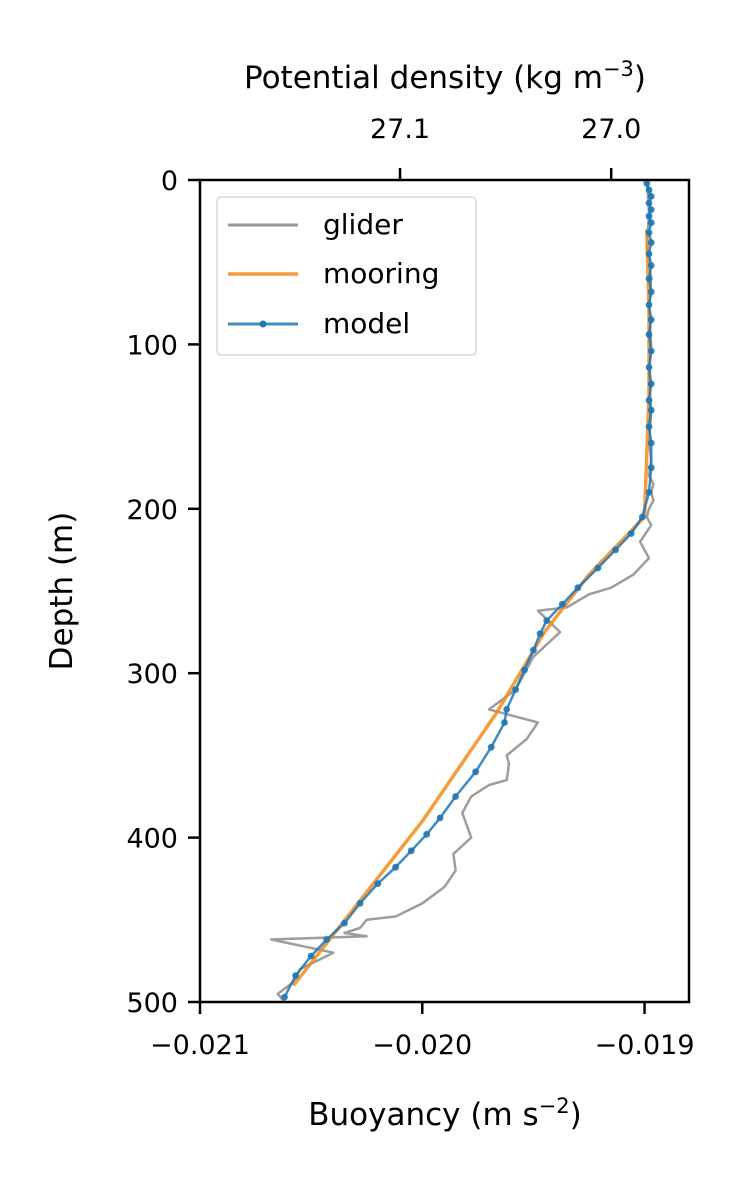  I want to click on y-tick-label: 500, so click(152, 1003).